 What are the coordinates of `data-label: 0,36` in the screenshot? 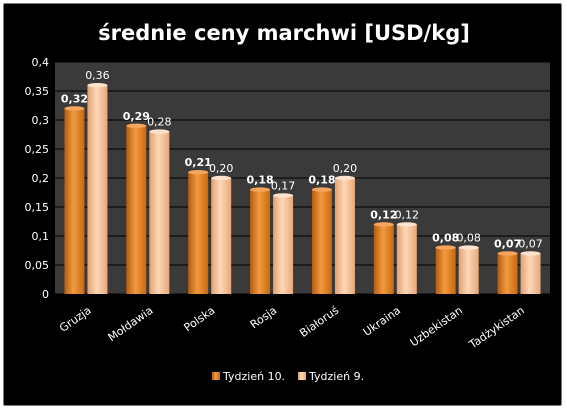 It's located at (97, 75).